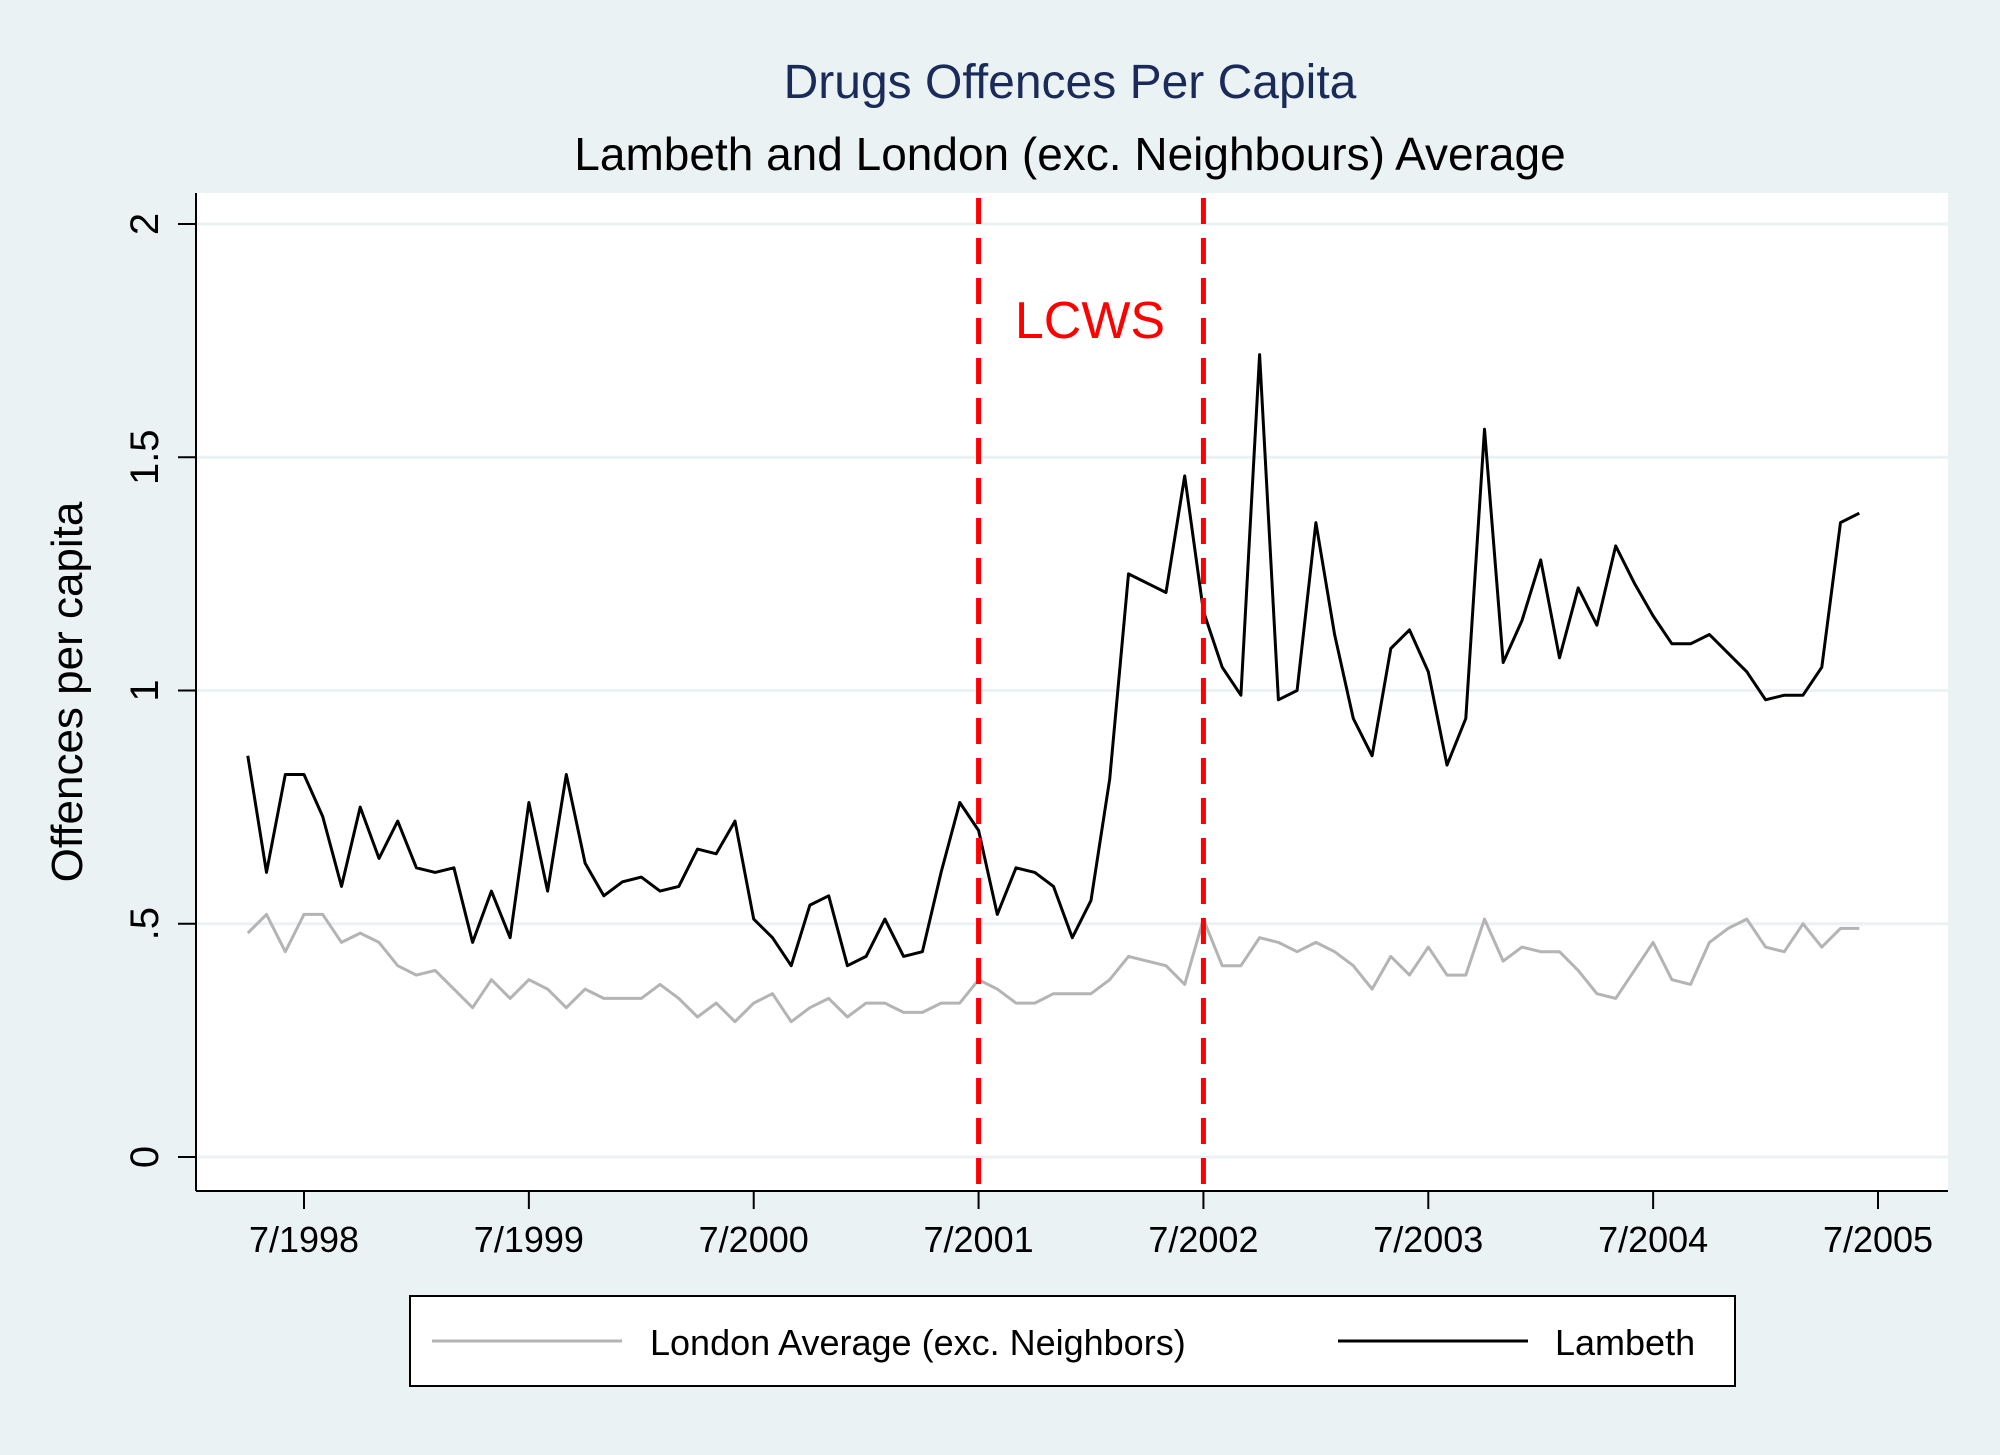  I want to click on y-tick-label: .5, so click(145, 923).